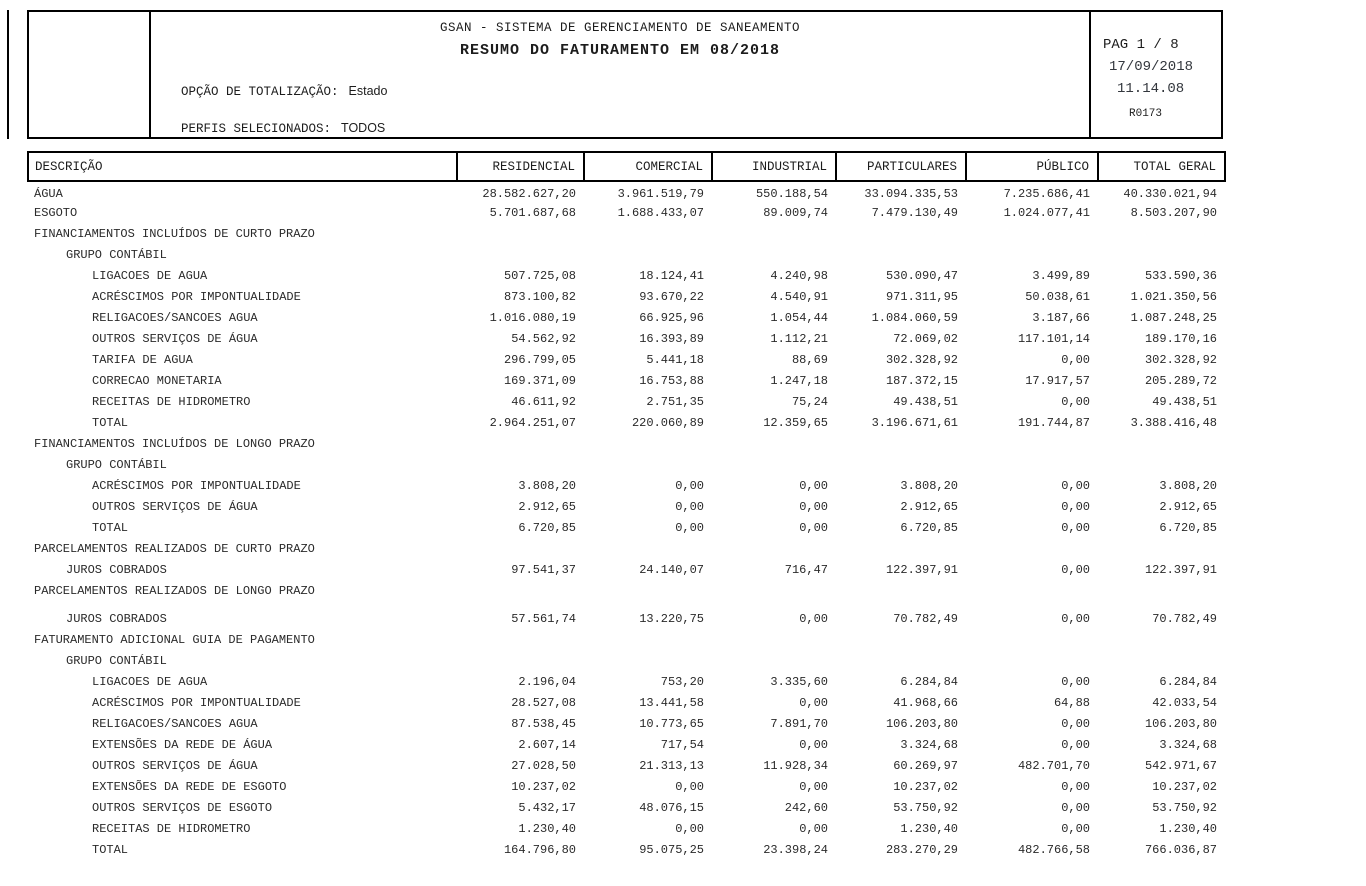  Describe the element at coordinates (116, 254) in the screenshot. I see `row-description: GRUPO CONTÁBIL` at that location.